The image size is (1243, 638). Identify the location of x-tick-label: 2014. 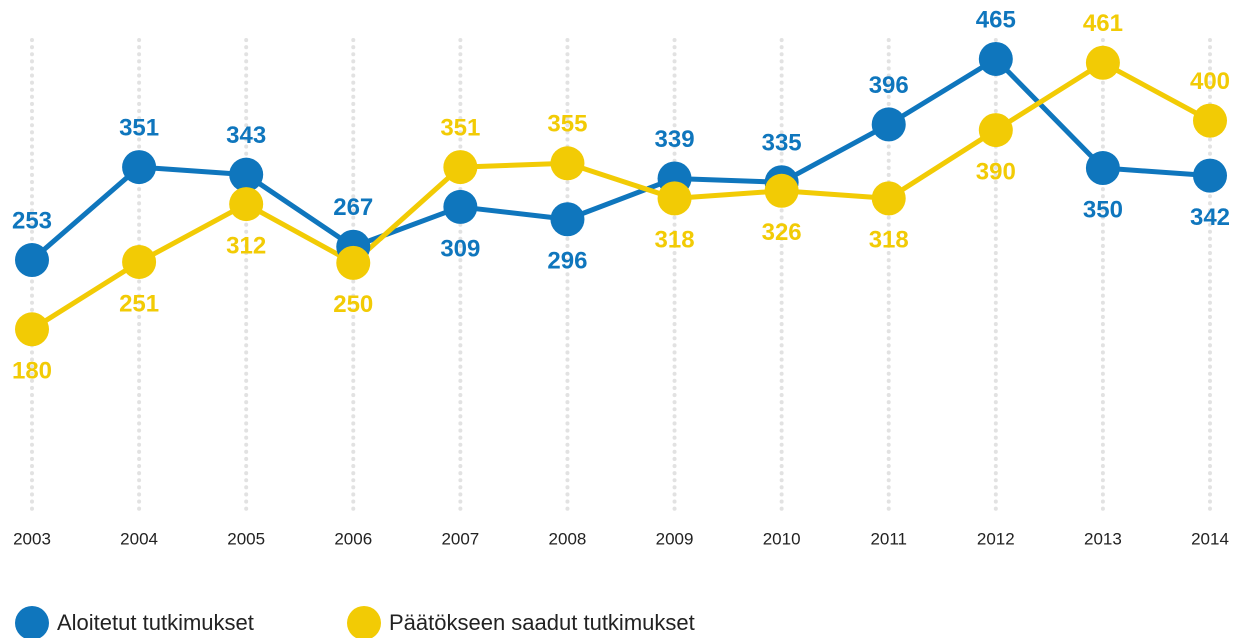
(1210, 538).